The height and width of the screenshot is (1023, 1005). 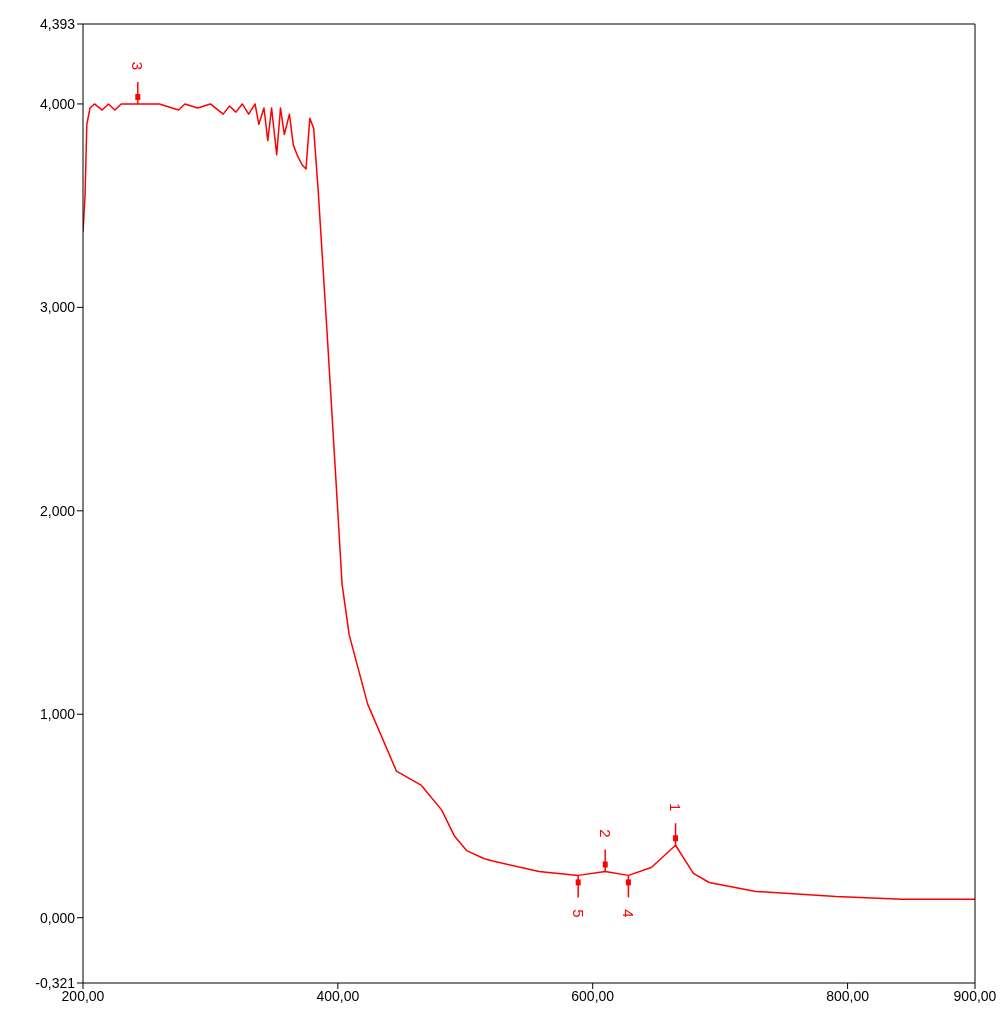 I want to click on annotation: 2, so click(x=605, y=833).